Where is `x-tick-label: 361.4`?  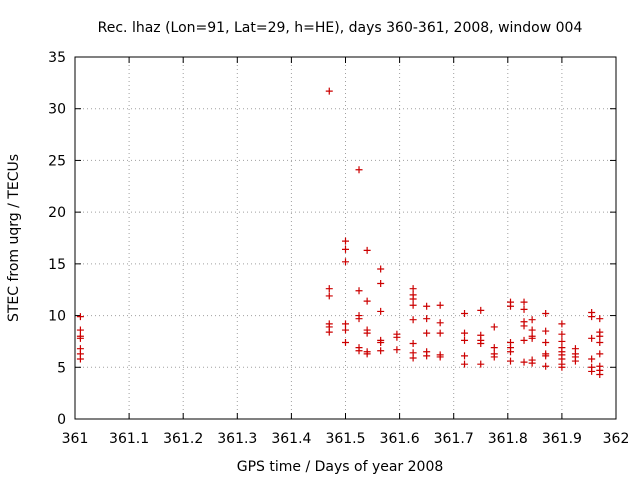 x-tick-label: 361.4 is located at coordinates (291, 439).